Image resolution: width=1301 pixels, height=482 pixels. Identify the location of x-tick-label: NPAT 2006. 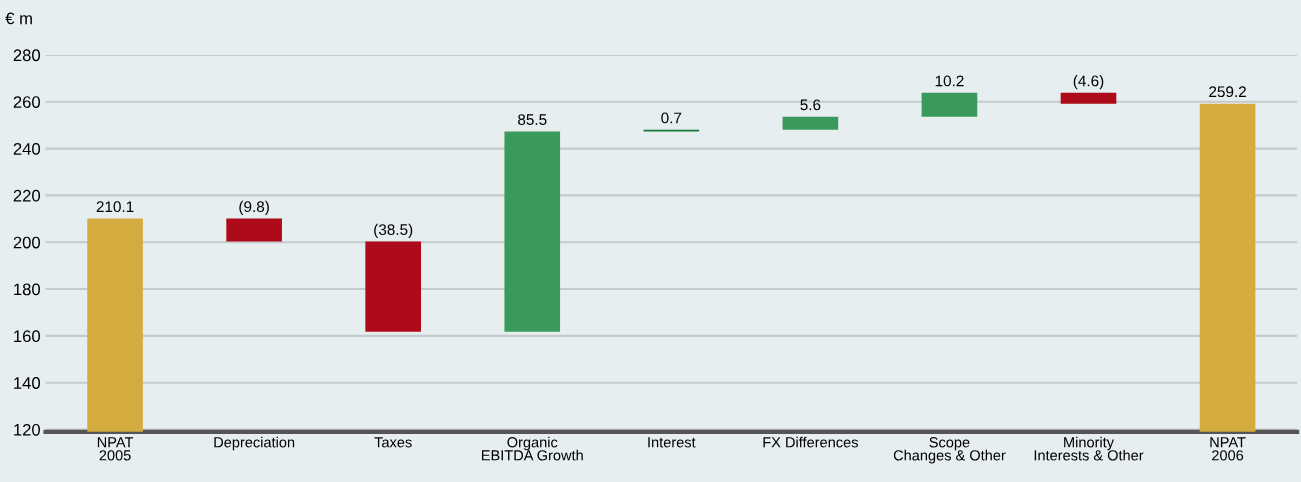
(1228, 449).